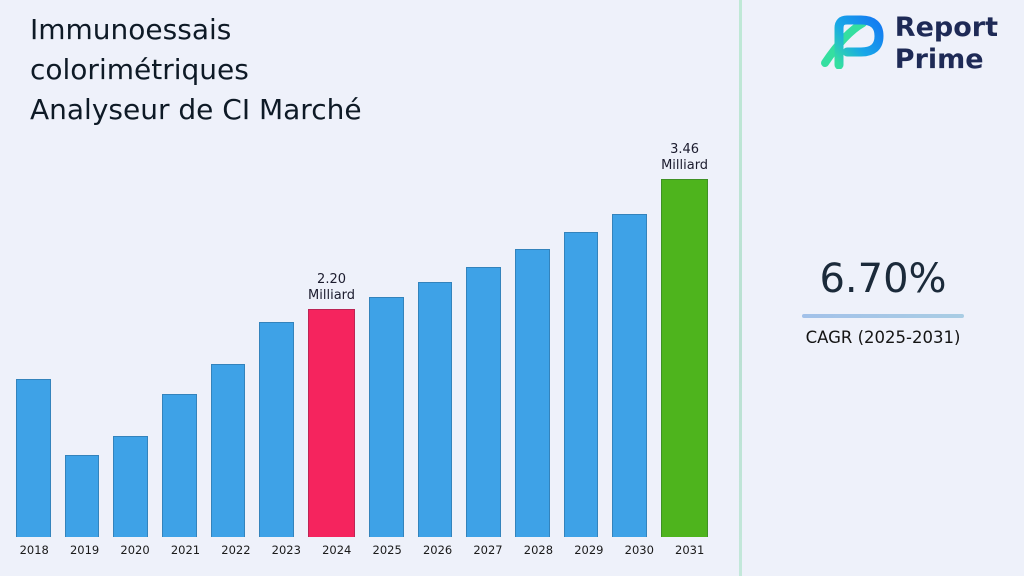  I want to click on bar-column-2018, so click(33, 337).